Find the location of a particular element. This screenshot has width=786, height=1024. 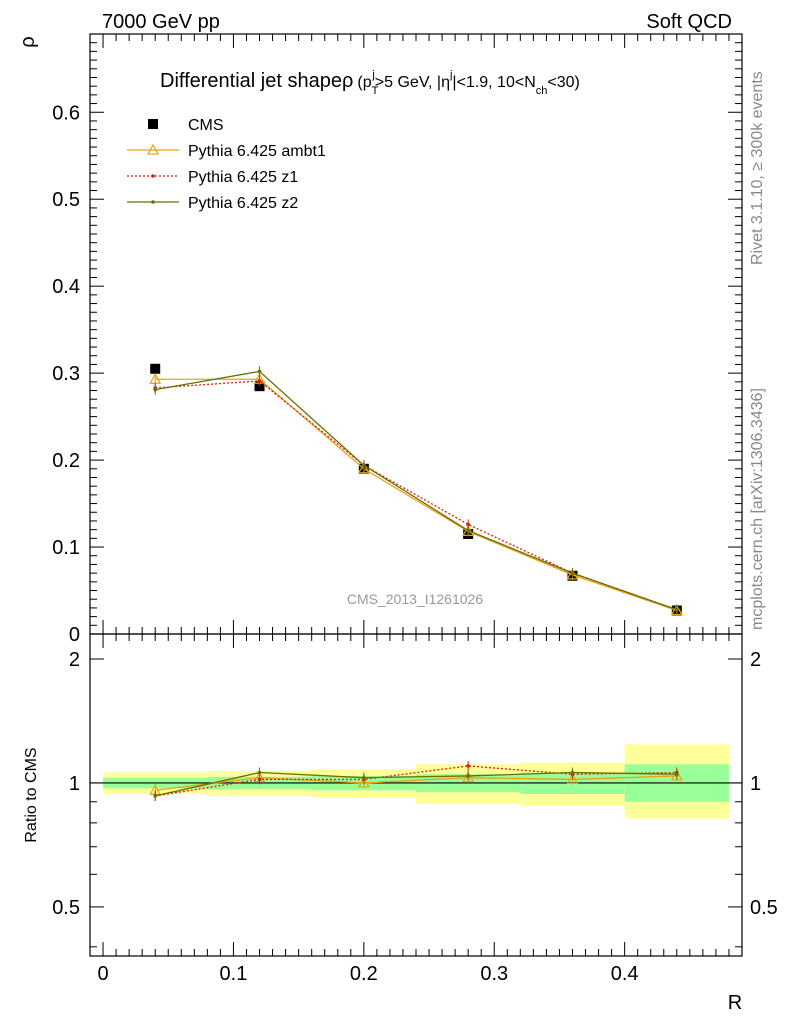

x-tick-label: 0.1 is located at coordinates (234, 974).